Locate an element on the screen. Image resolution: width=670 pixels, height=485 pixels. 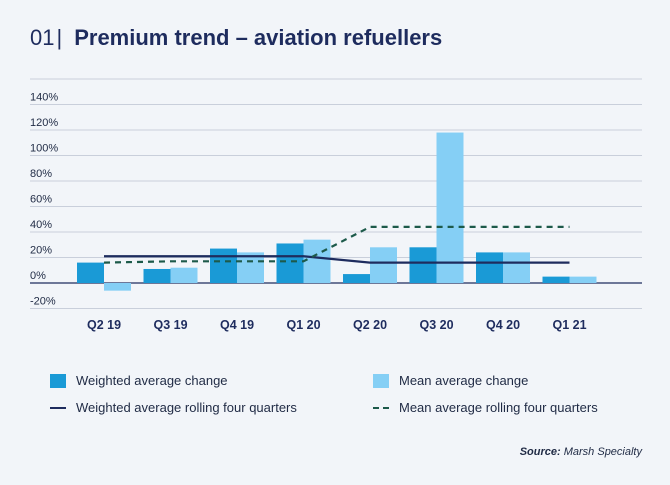
source-prefix: Source: is located at coordinates (540, 452).